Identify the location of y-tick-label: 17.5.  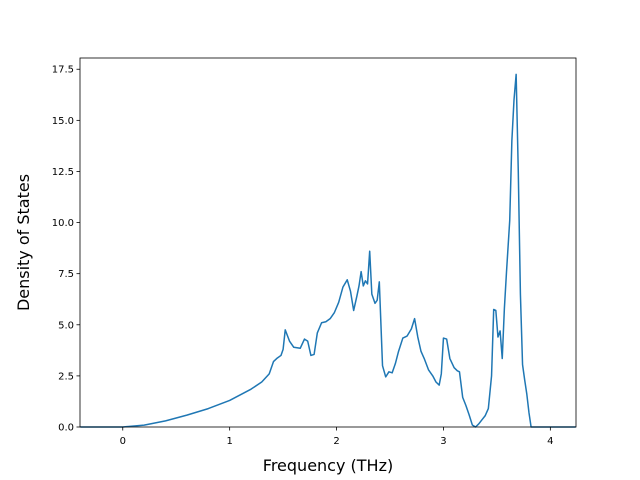
(63, 70).